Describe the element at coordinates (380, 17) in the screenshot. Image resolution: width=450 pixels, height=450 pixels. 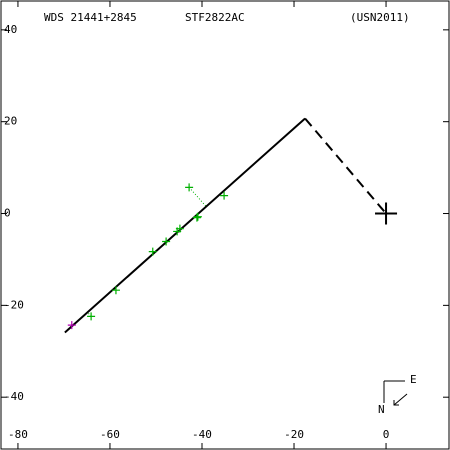
I see `chart-source: (USN2011)` at that location.